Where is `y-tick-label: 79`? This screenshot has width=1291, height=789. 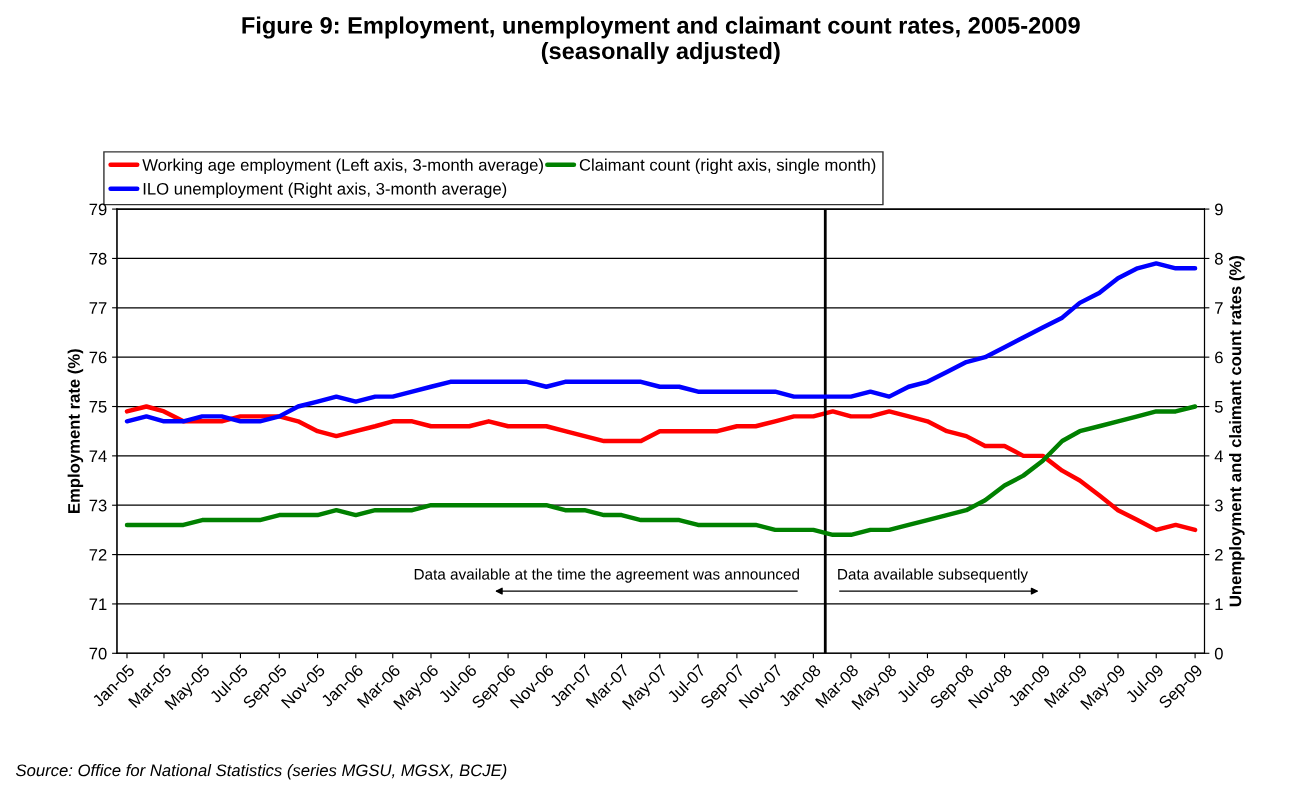
y-tick-label: 79 is located at coordinates (98, 209).